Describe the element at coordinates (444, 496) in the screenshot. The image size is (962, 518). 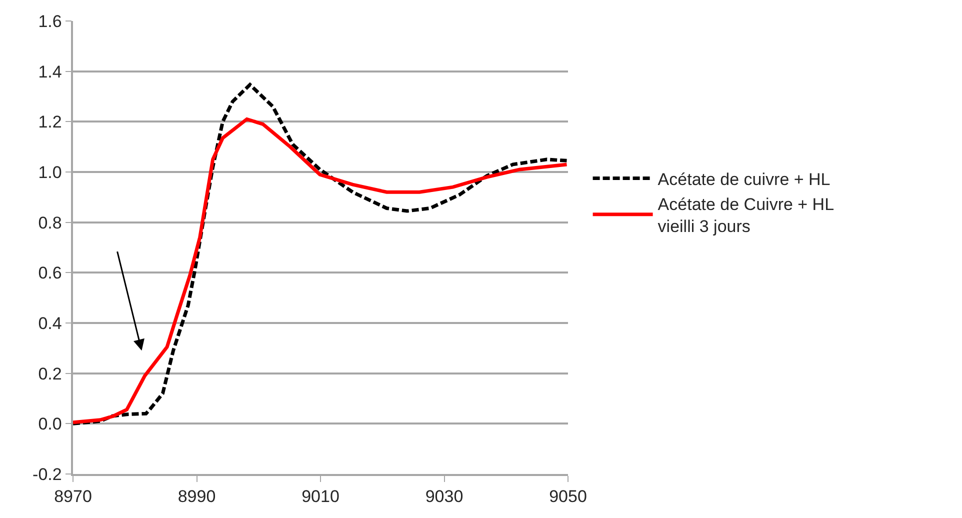
I see `x-tick-label: 9030` at that location.